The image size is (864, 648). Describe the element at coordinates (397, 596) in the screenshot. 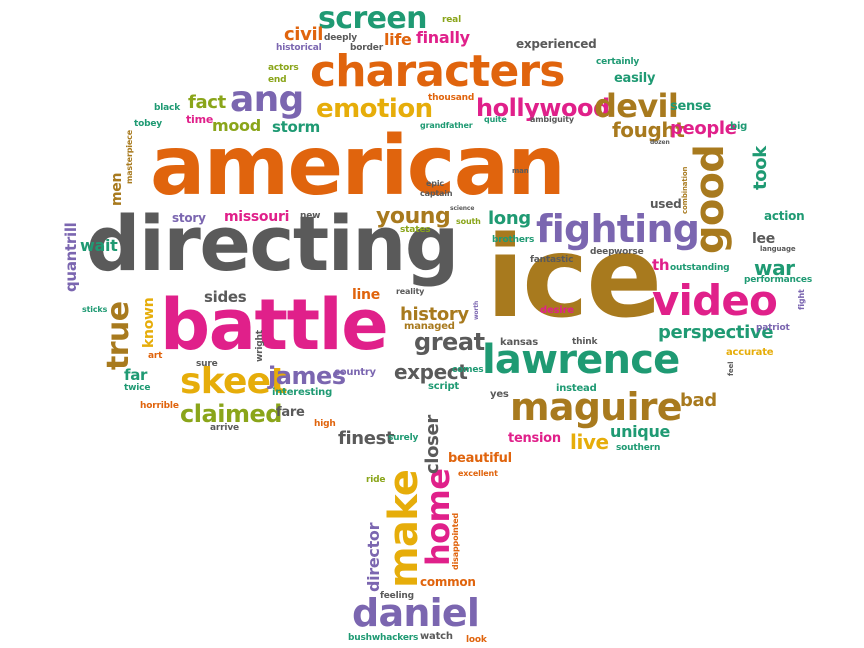

I see `word-feeling: feeling` at that location.